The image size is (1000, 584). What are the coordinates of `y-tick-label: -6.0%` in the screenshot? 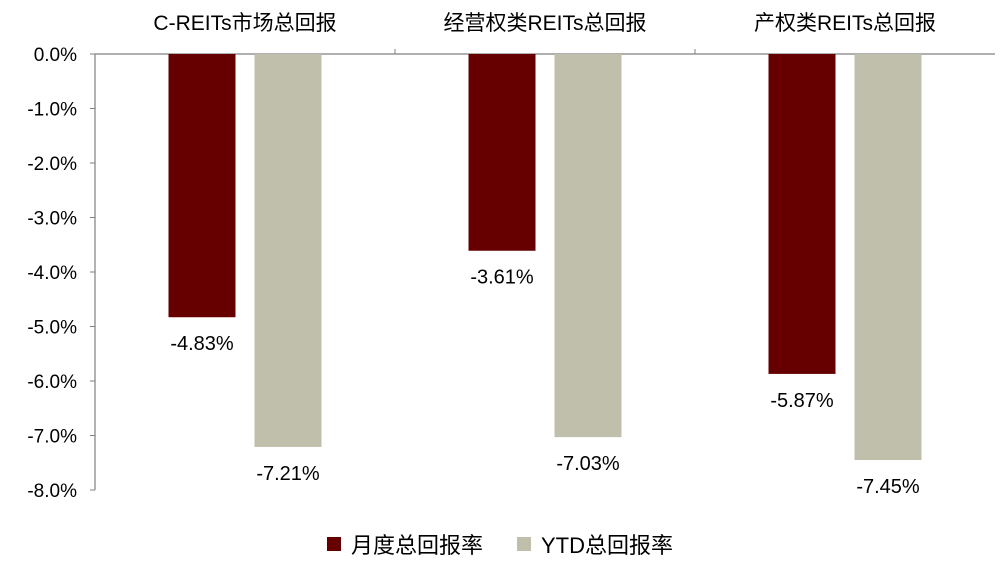 It's located at (52, 382).